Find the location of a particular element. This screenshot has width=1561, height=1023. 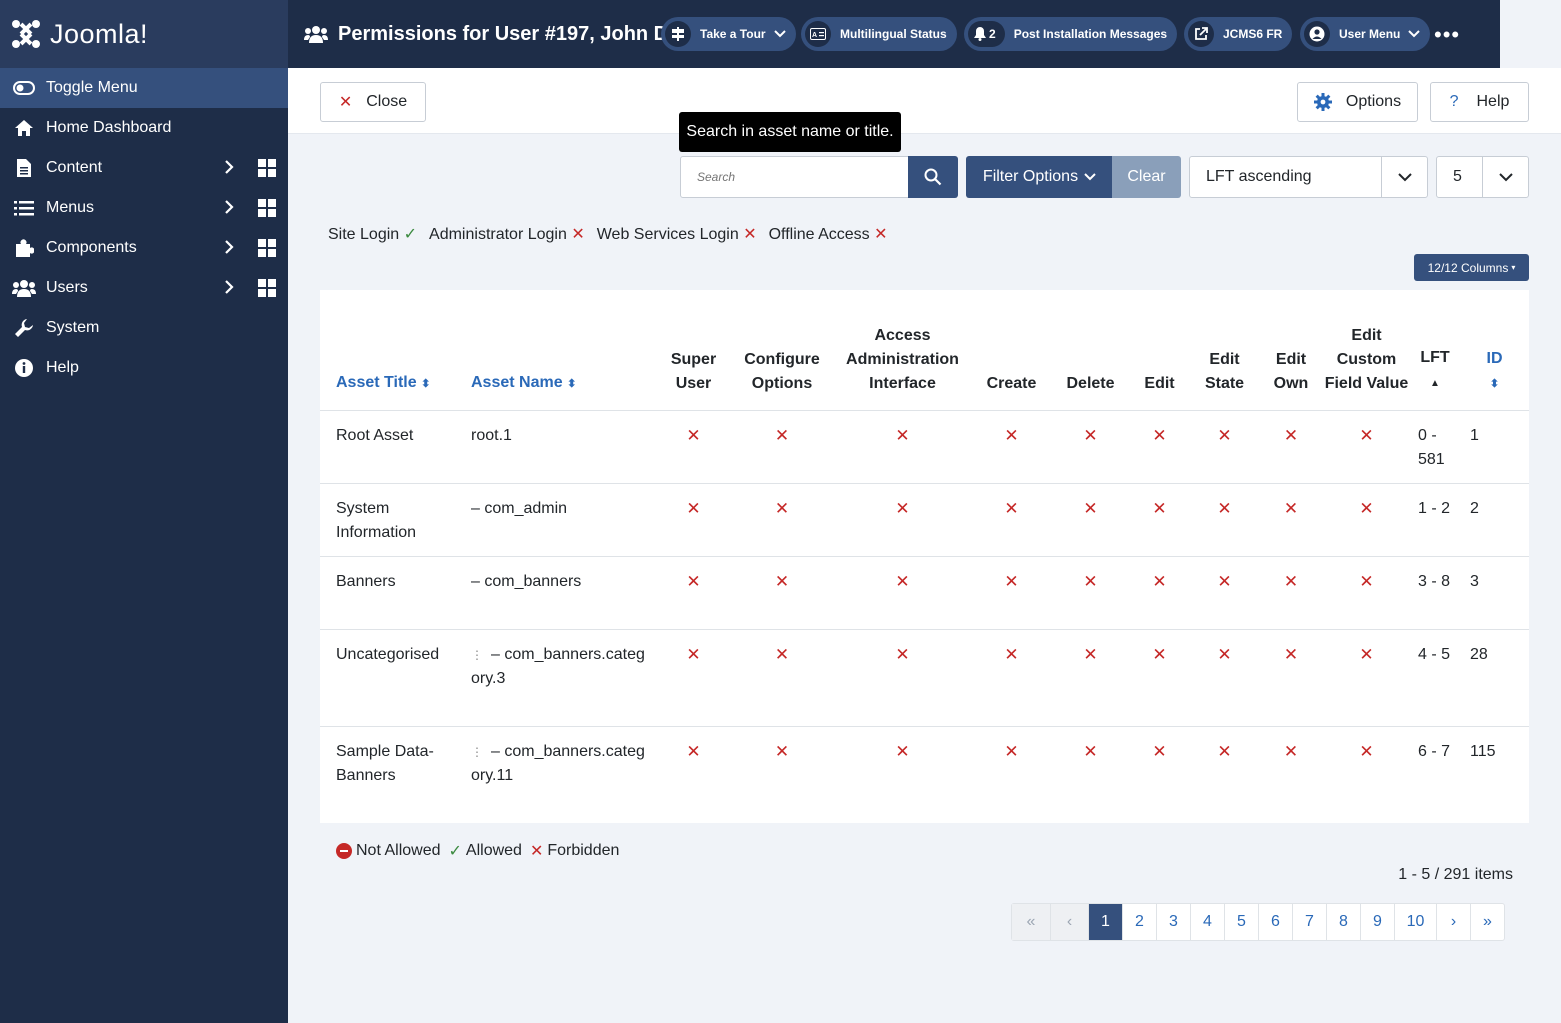

multilingual-label: Multilingual Status is located at coordinates (893, 34).